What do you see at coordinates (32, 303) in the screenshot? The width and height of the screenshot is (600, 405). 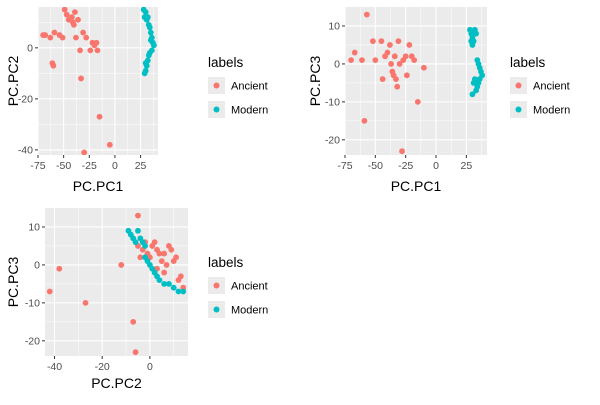 I see `y-tick-label: -10` at bounding box center [32, 303].